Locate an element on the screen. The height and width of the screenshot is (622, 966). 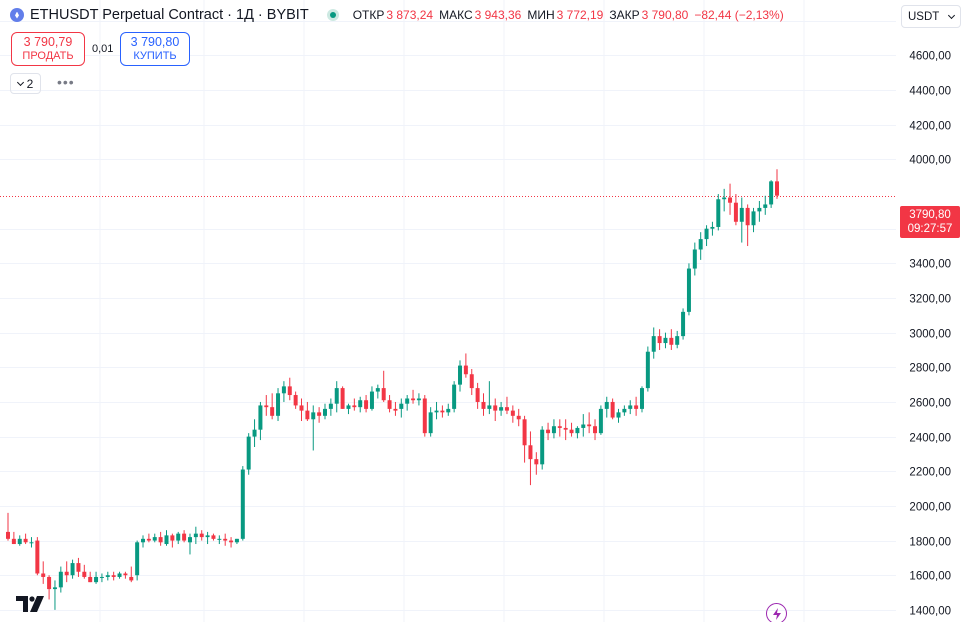
y-tick-label: 2600,00 is located at coordinates (930, 404).